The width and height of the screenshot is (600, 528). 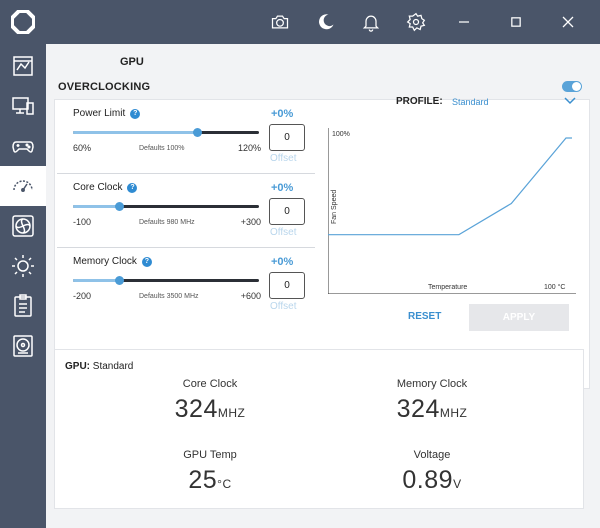 I want to click on settings-button, so click(x=416, y=22).